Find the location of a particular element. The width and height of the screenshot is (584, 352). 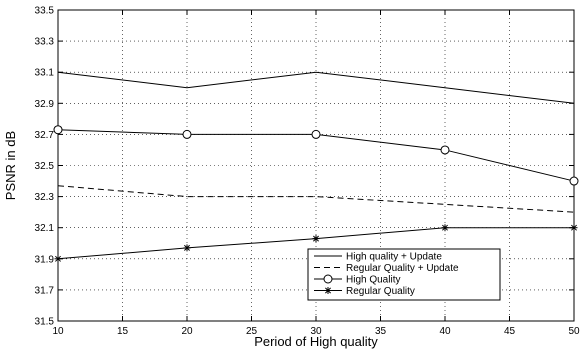

legend-entry-label: High quality + Update is located at coordinates (394, 257).